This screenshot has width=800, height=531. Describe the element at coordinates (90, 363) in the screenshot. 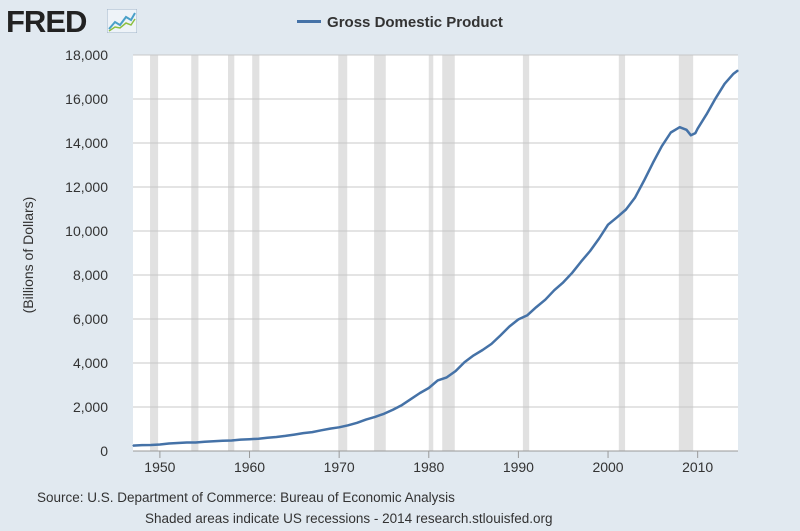

I see `y-tick-label: 4,000` at that location.